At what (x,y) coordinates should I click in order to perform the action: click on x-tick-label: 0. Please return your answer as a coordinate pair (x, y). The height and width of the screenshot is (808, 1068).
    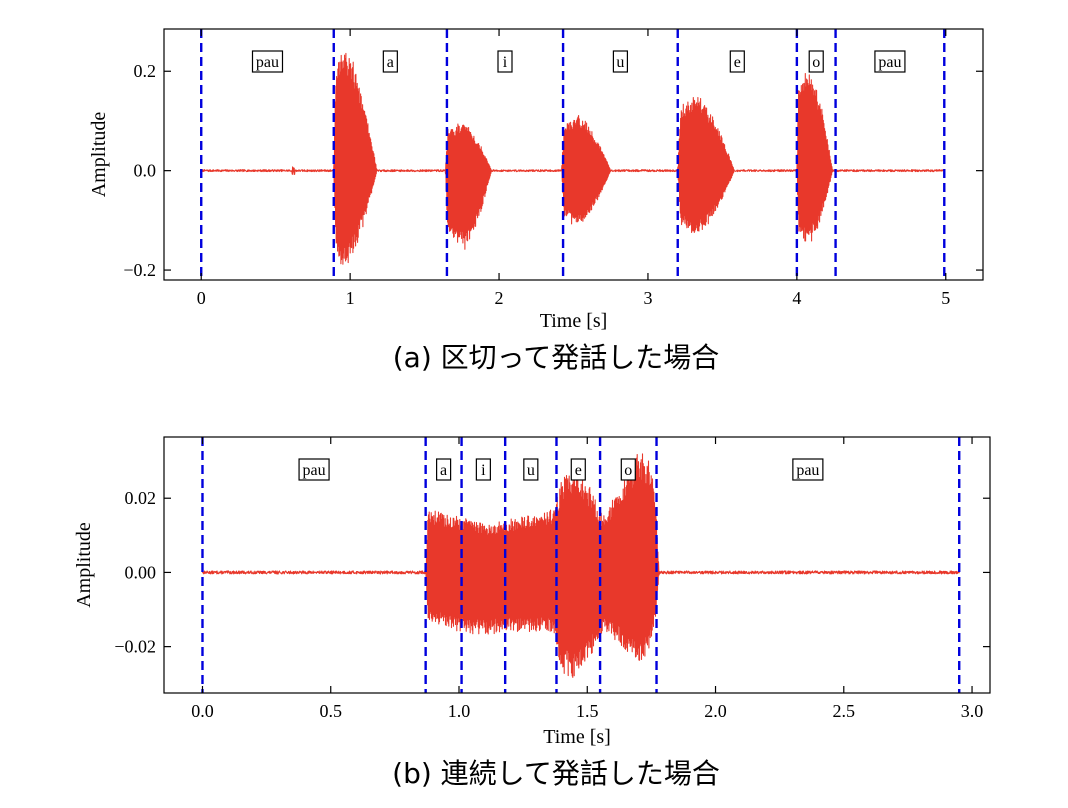
    Looking at the image, I should click on (201, 298).